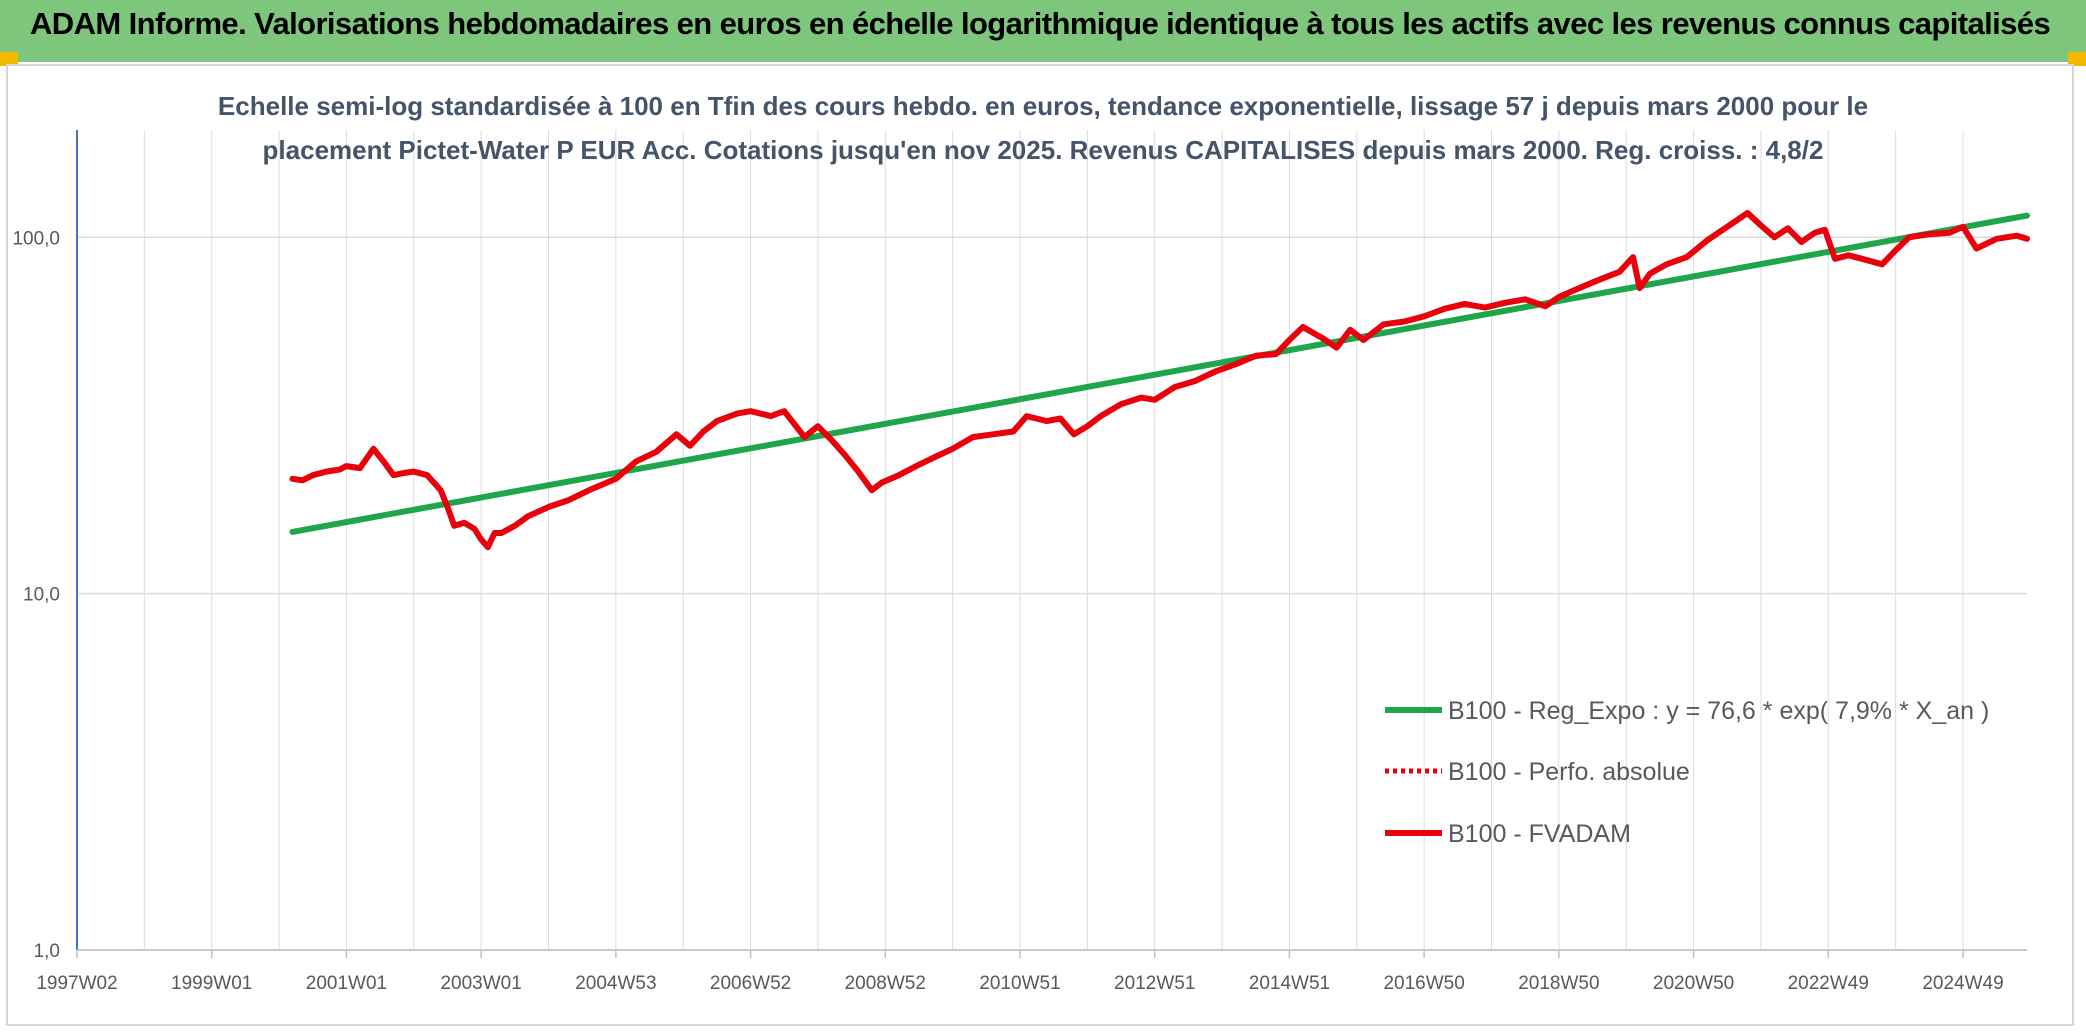 The height and width of the screenshot is (1033, 2086). What do you see at coordinates (1019, 983) in the screenshot?
I see `x-tick-label: 2010W51` at bounding box center [1019, 983].